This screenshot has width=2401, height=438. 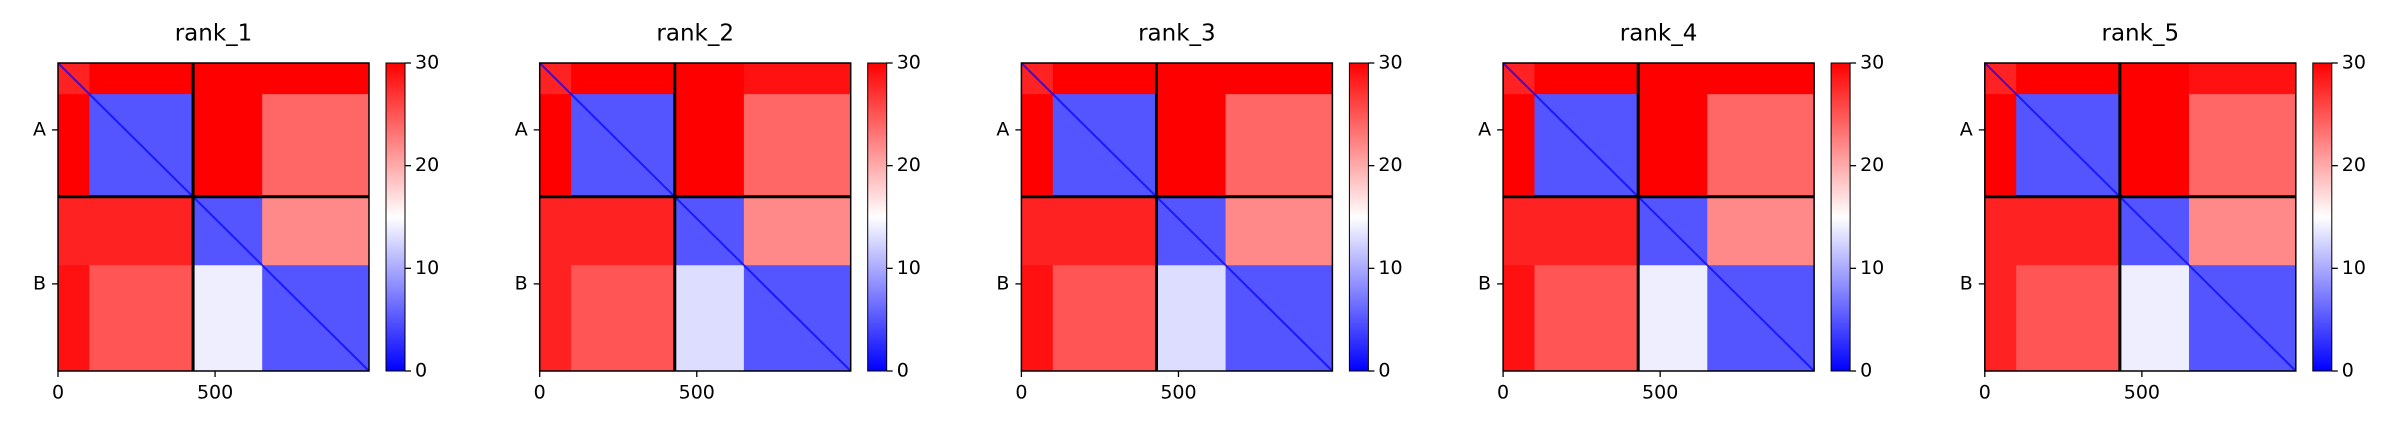 What do you see at coordinates (1177, 34) in the screenshot?
I see `chart-title: rank_3` at bounding box center [1177, 34].